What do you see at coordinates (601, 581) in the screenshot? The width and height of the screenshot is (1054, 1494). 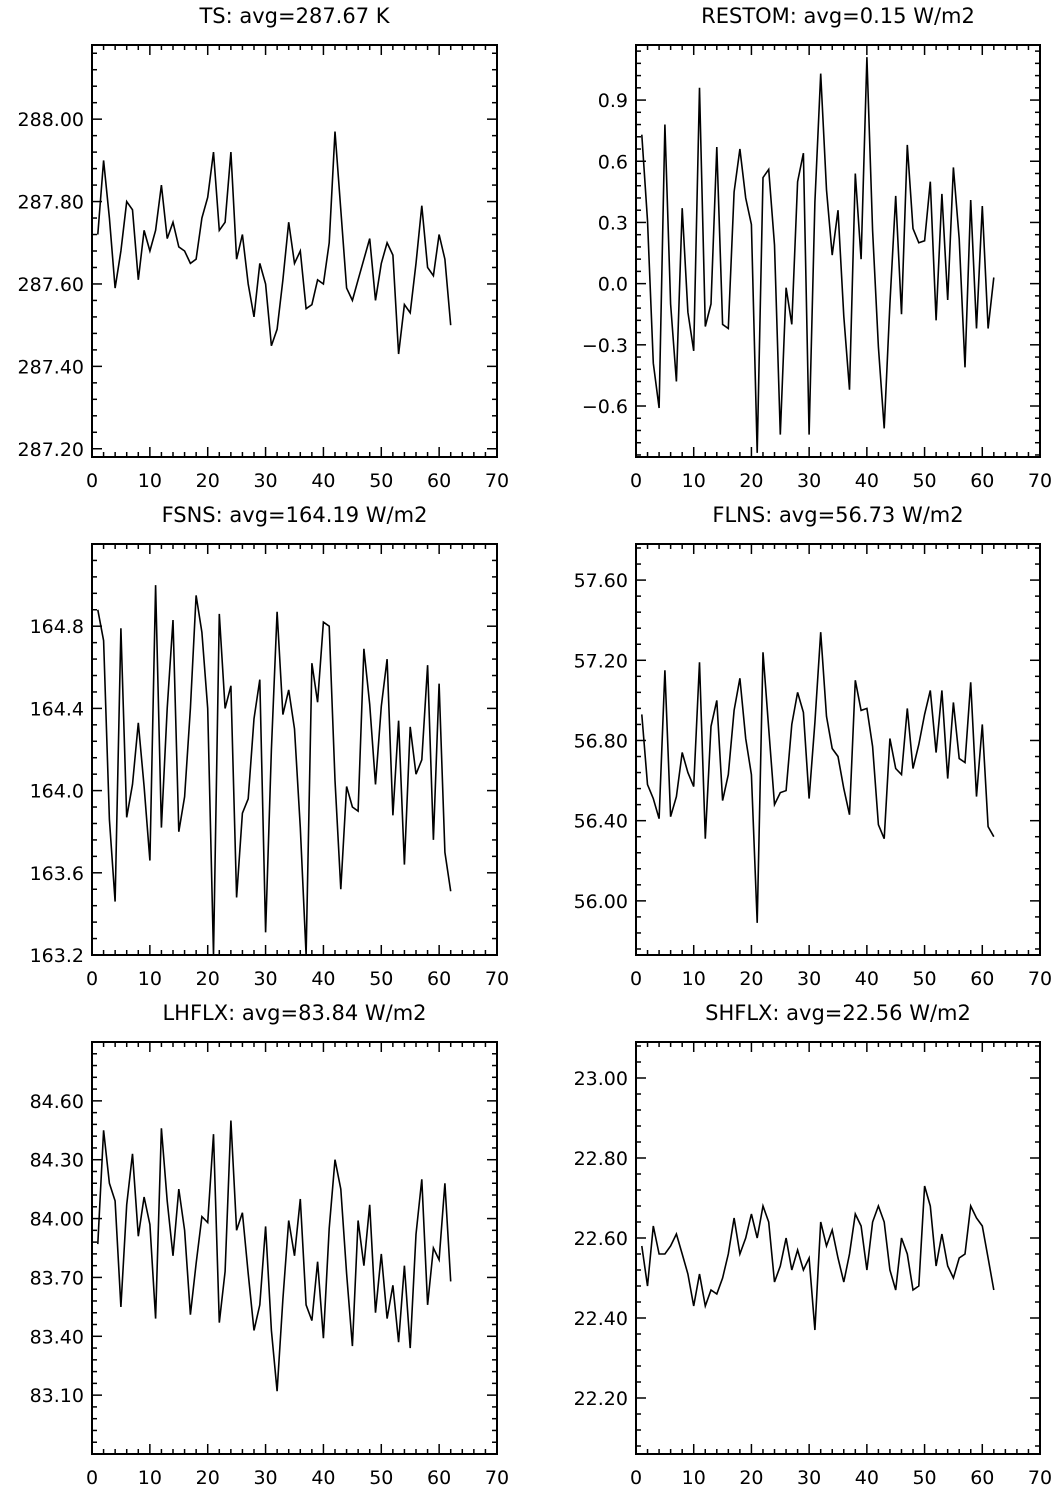 I see `y-tick-label: 57.60` at bounding box center [601, 581].